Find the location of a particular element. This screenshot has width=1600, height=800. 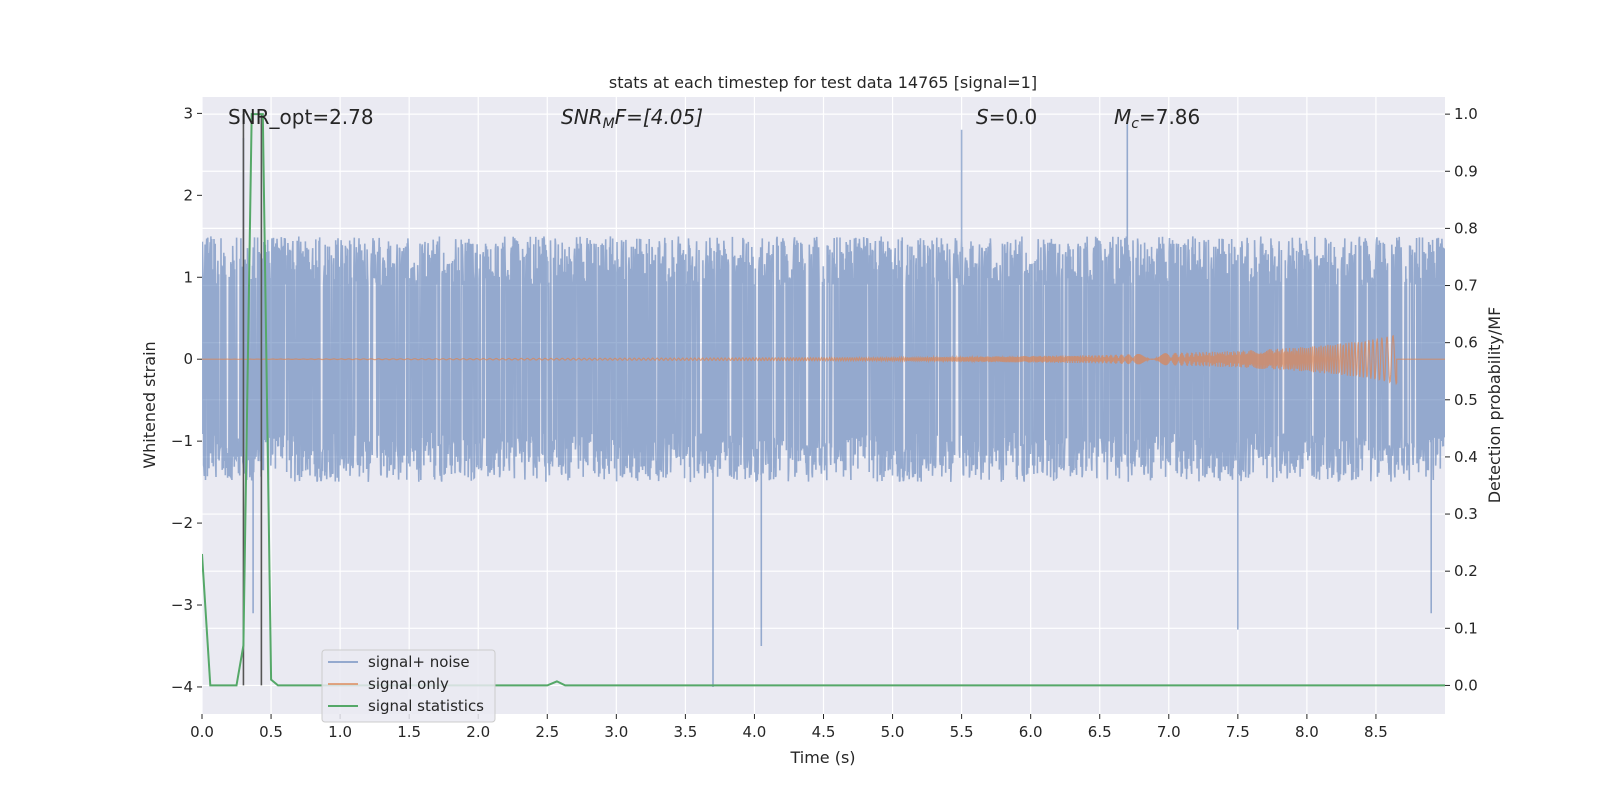

legend-label-signal-statistics: signal statistics is located at coordinates (426, 706).